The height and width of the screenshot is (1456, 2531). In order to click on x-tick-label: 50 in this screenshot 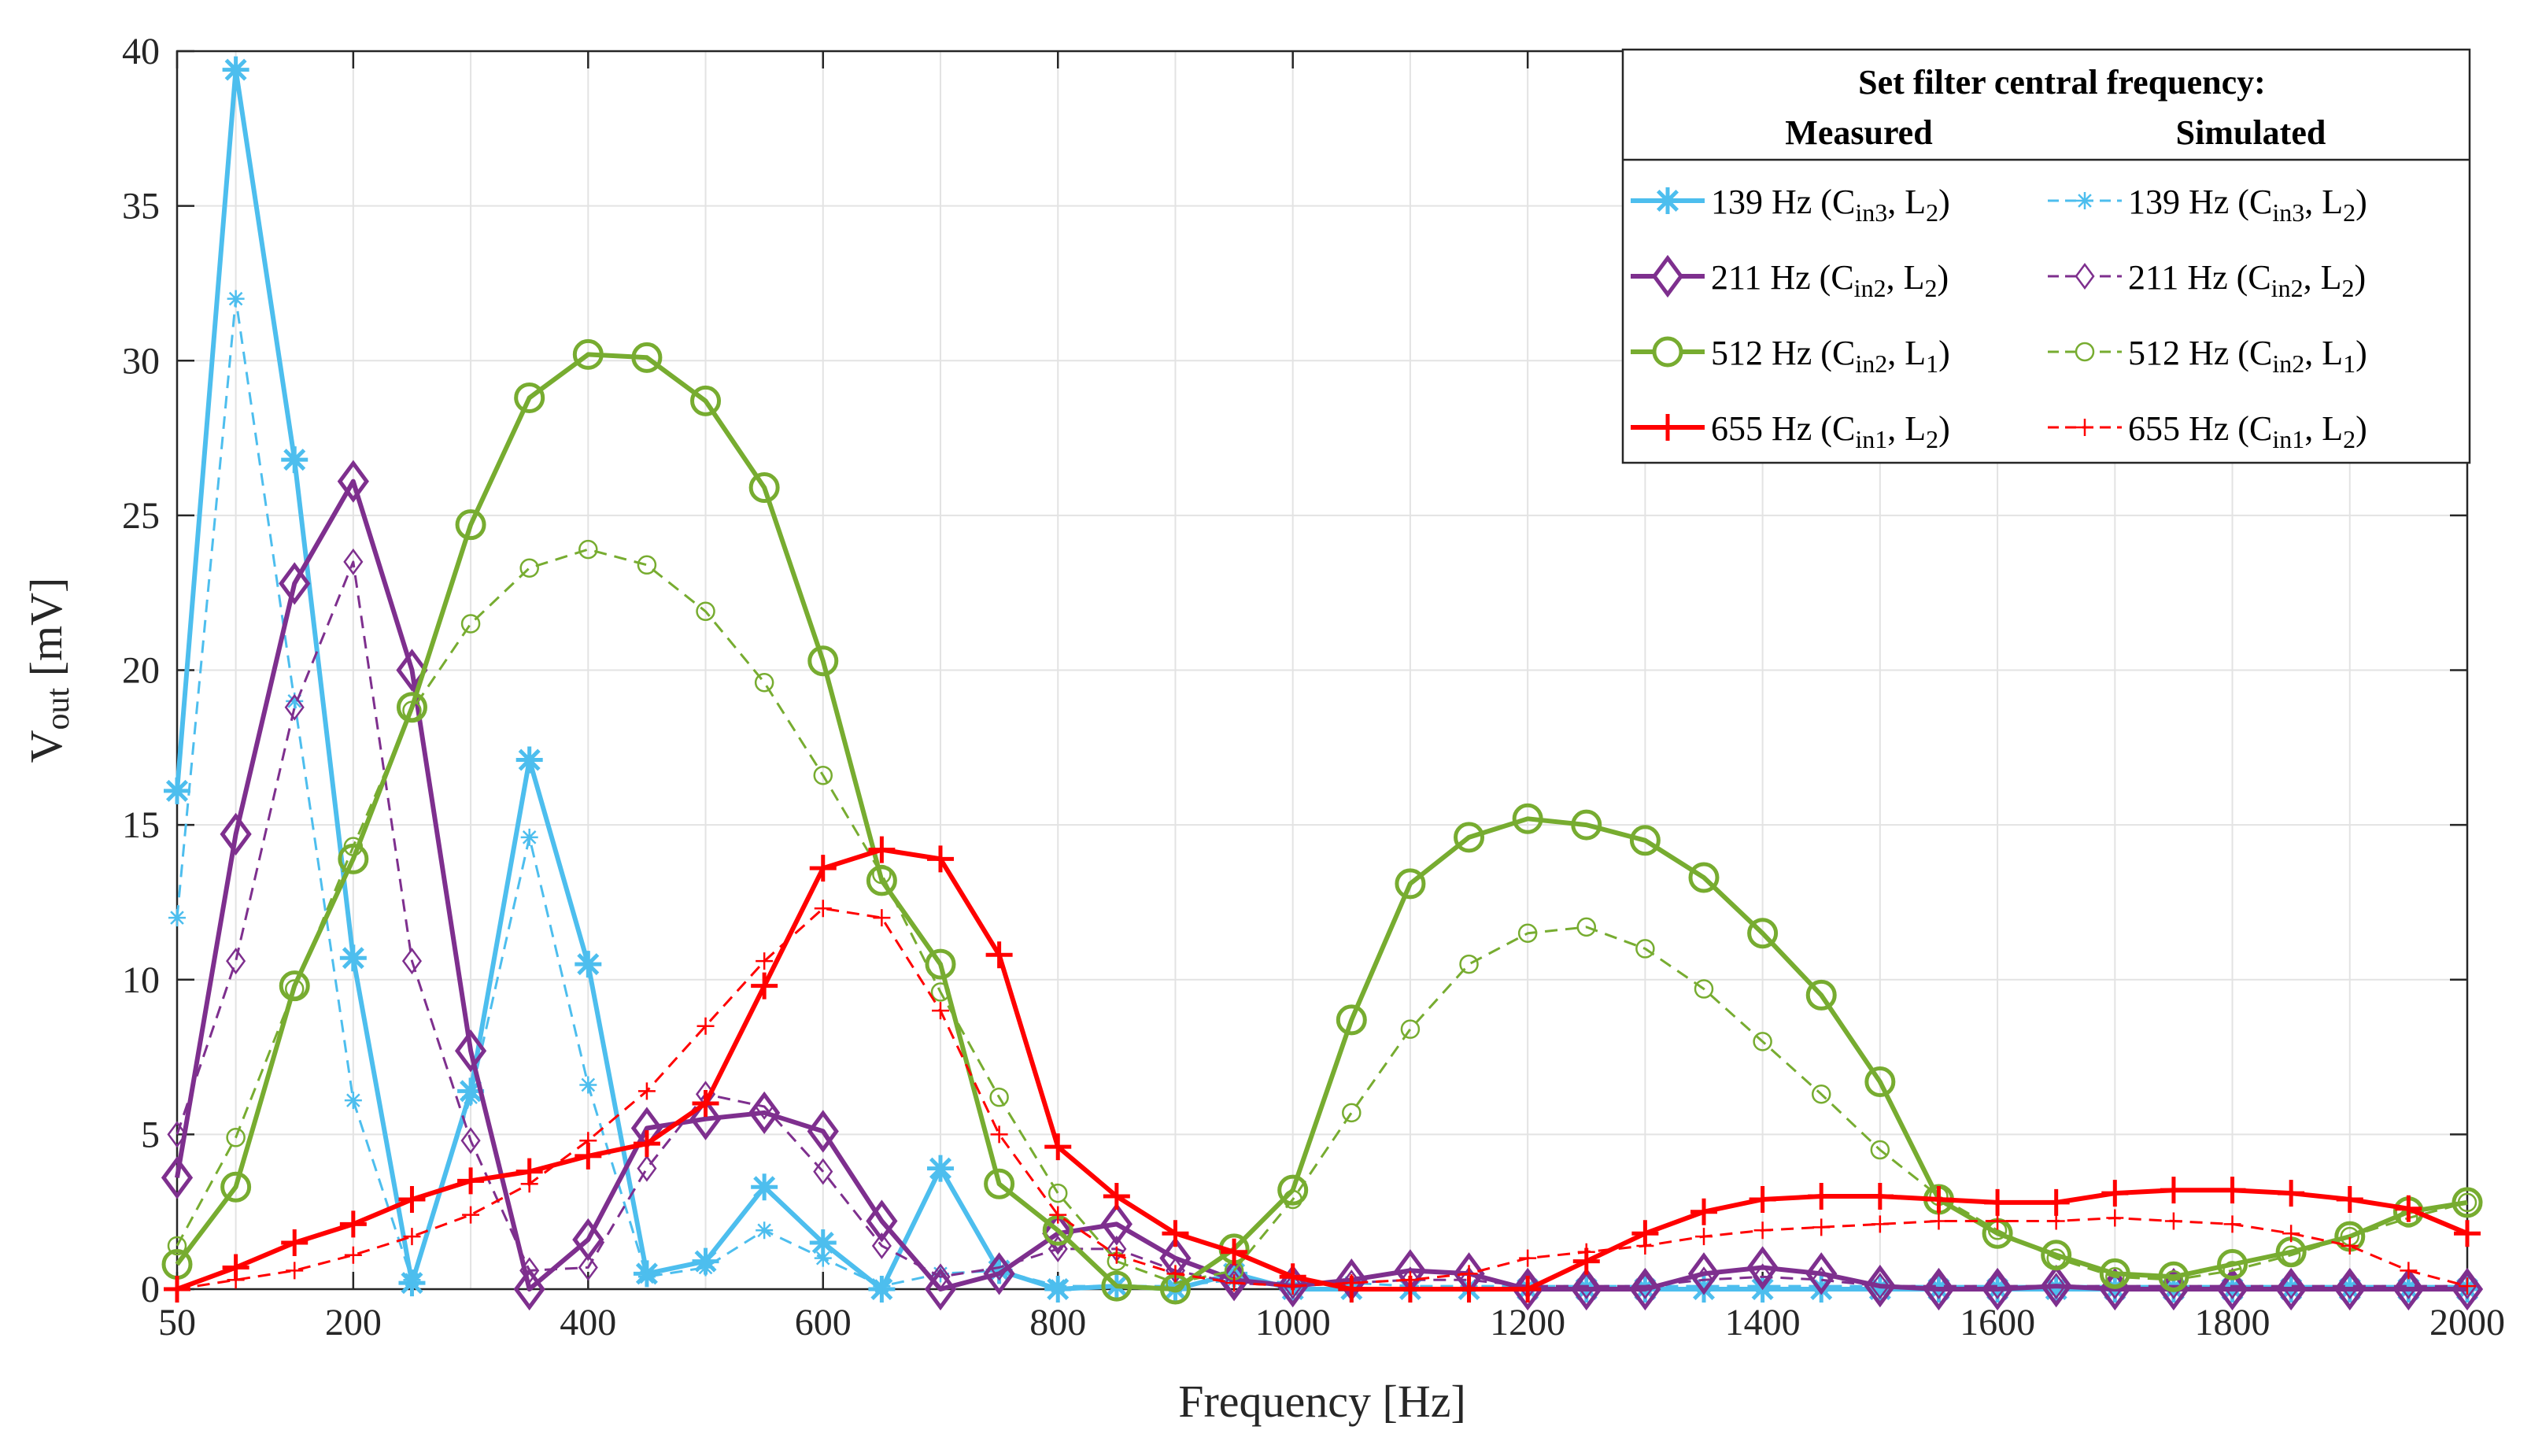, I will do `click(177, 1322)`.